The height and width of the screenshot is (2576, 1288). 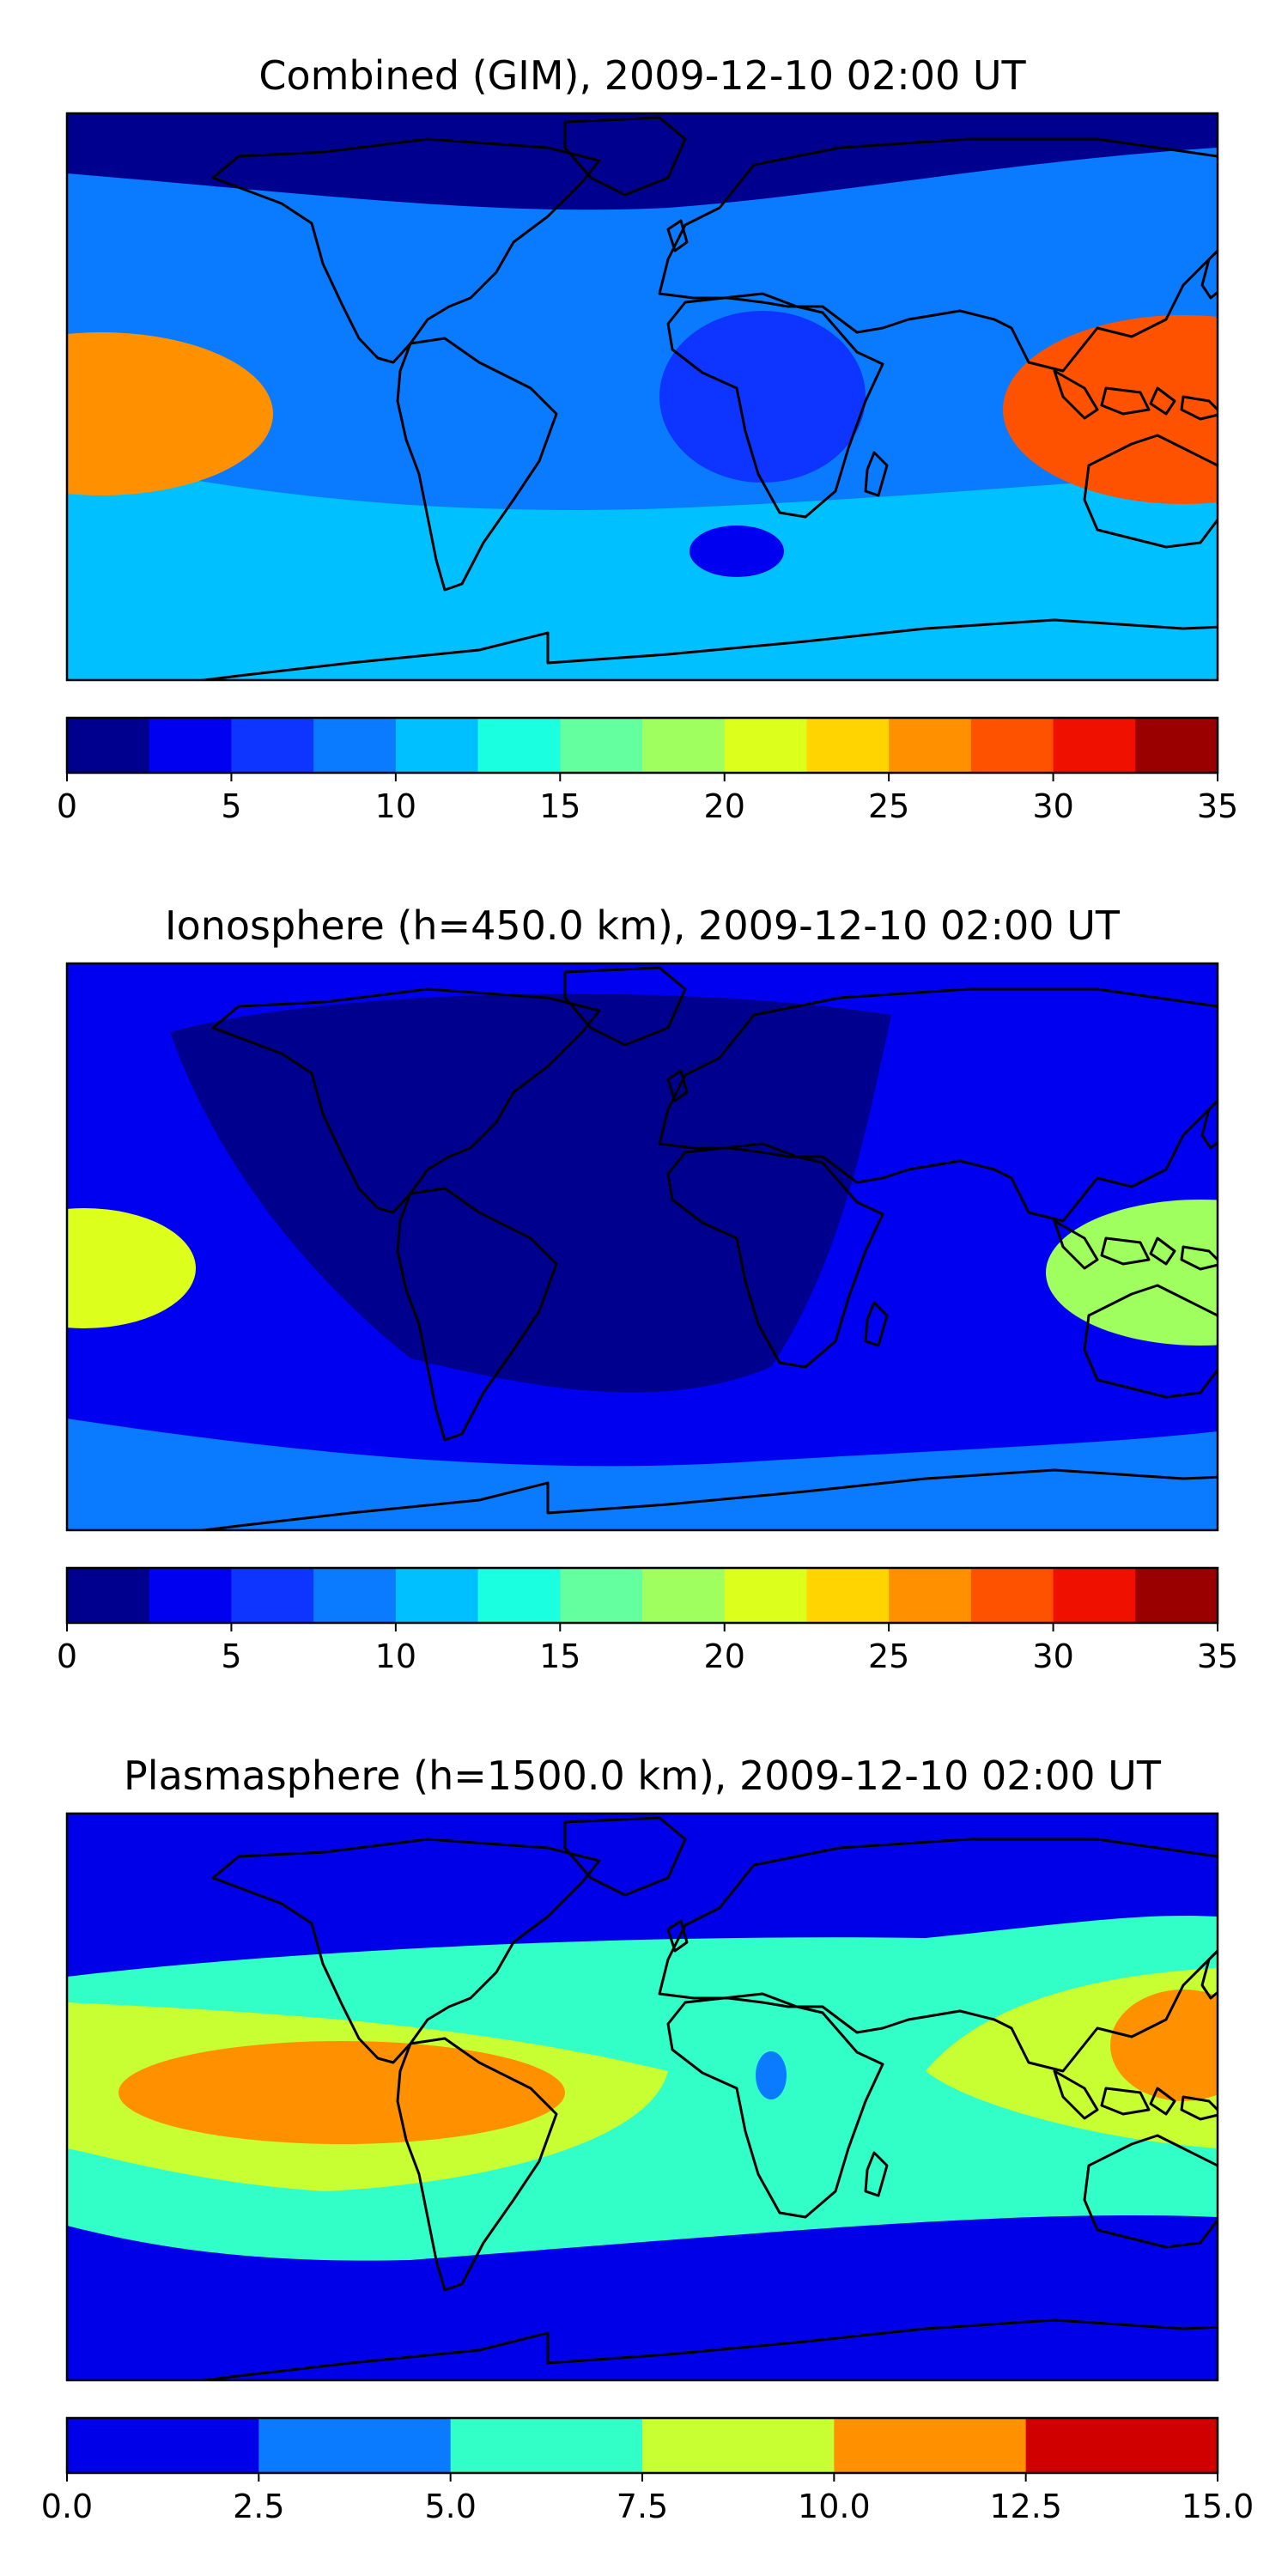 What do you see at coordinates (834, 2507) in the screenshot?
I see `colorbar-tick-label: 10.0` at bounding box center [834, 2507].